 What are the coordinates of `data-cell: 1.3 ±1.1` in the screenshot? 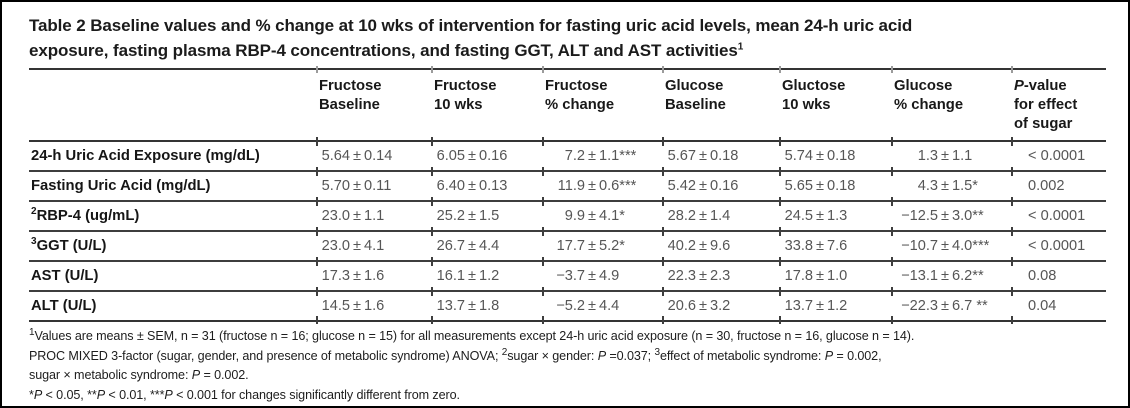 It's located at (951, 153).